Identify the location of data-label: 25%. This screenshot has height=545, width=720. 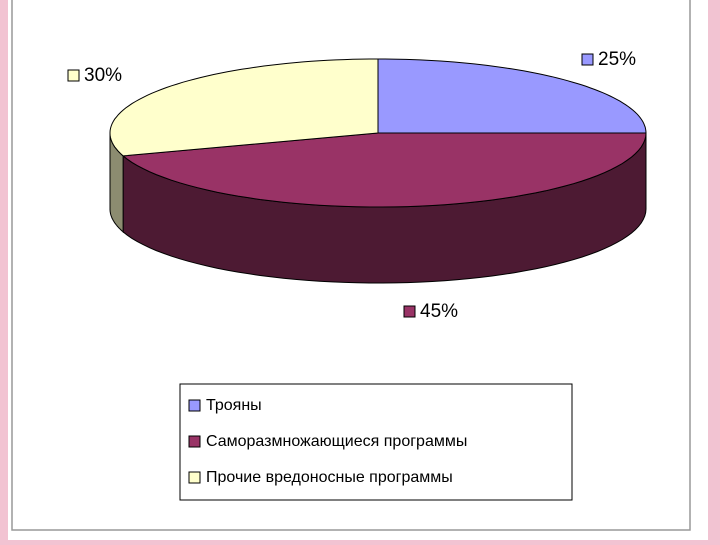
(617, 59).